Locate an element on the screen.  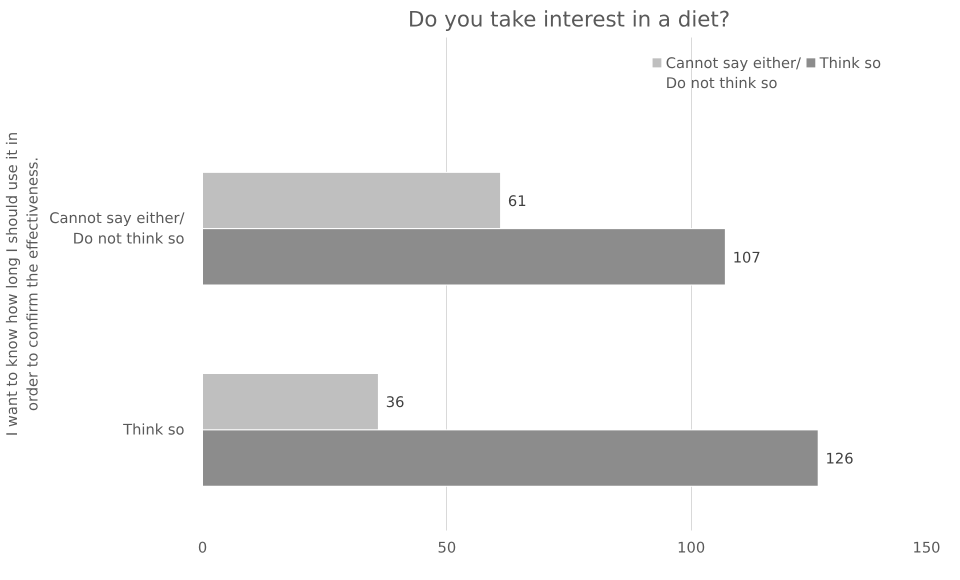
x-tick-label: 50 is located at coordinates (447, 548).